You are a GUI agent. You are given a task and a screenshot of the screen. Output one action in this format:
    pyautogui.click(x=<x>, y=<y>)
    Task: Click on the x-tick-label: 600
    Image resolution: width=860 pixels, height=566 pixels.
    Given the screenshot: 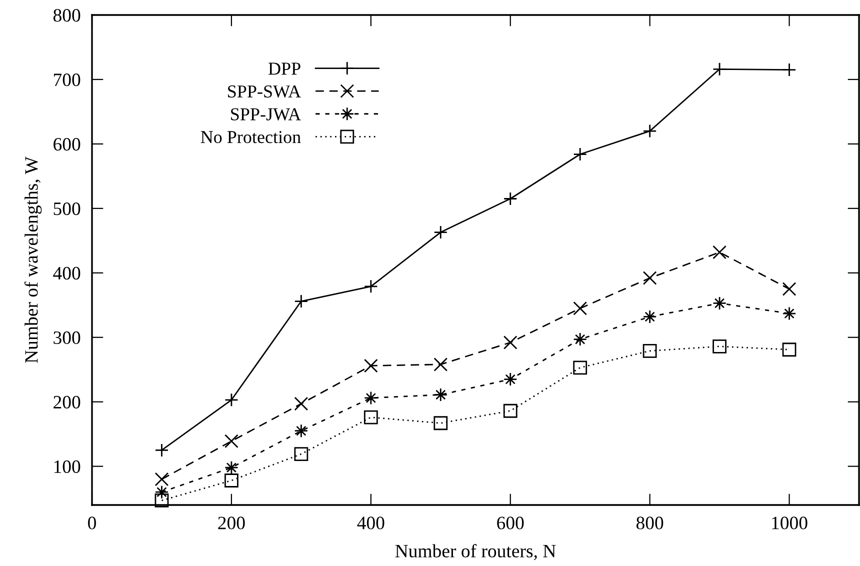 What is the action you would take?
    pyautogui.click(x=510, y=523)
    